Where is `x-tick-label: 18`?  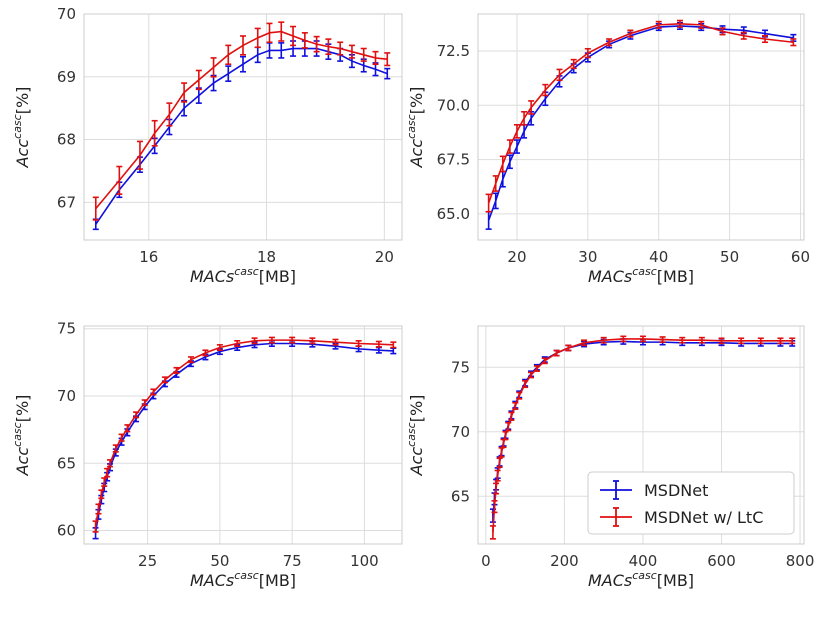
x-tick-label: 18 is located at coordinates (266, 257).